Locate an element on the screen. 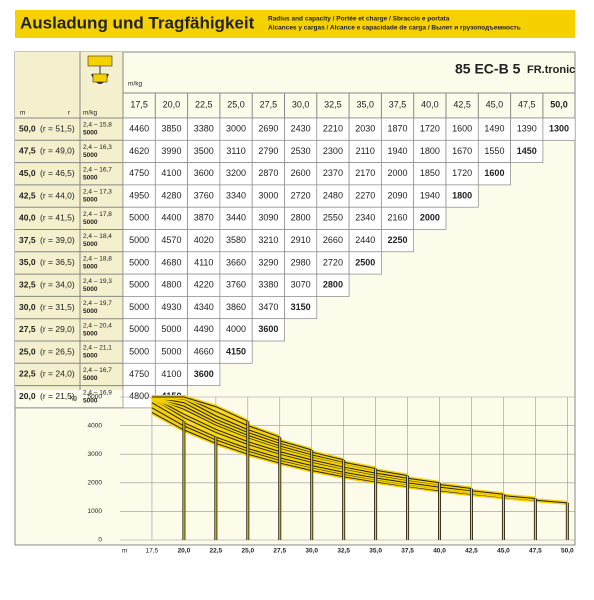 The height and width of the screenshot is (600, 594). x-tick-label: 42,5 is located at coordinates (471, 551).